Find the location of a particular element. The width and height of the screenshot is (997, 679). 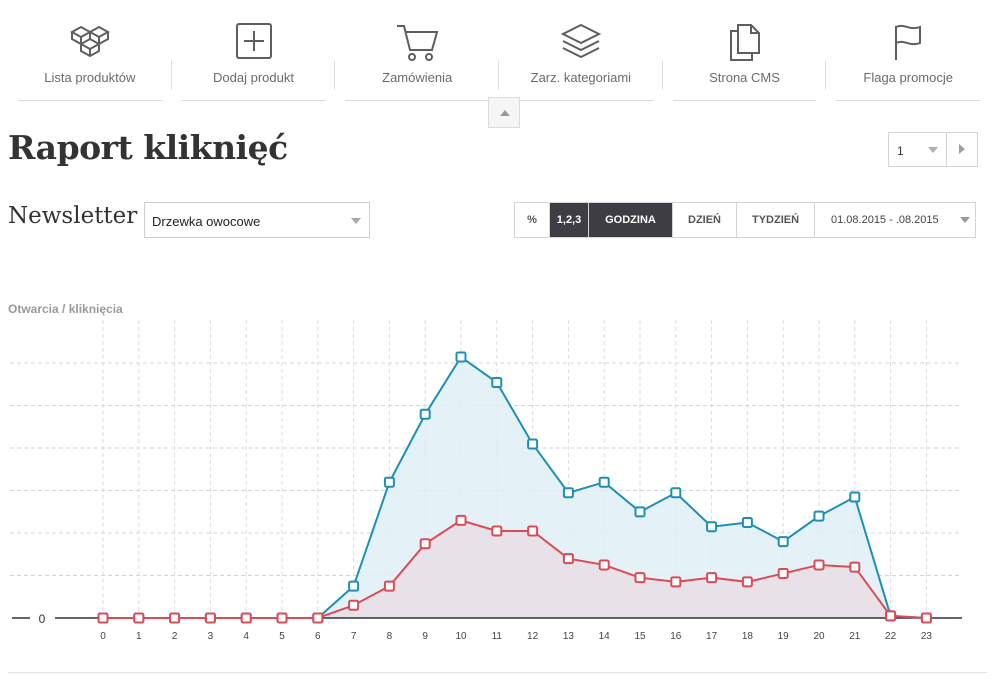

x-tick-label: 11 is located at coordinates (497, 636).